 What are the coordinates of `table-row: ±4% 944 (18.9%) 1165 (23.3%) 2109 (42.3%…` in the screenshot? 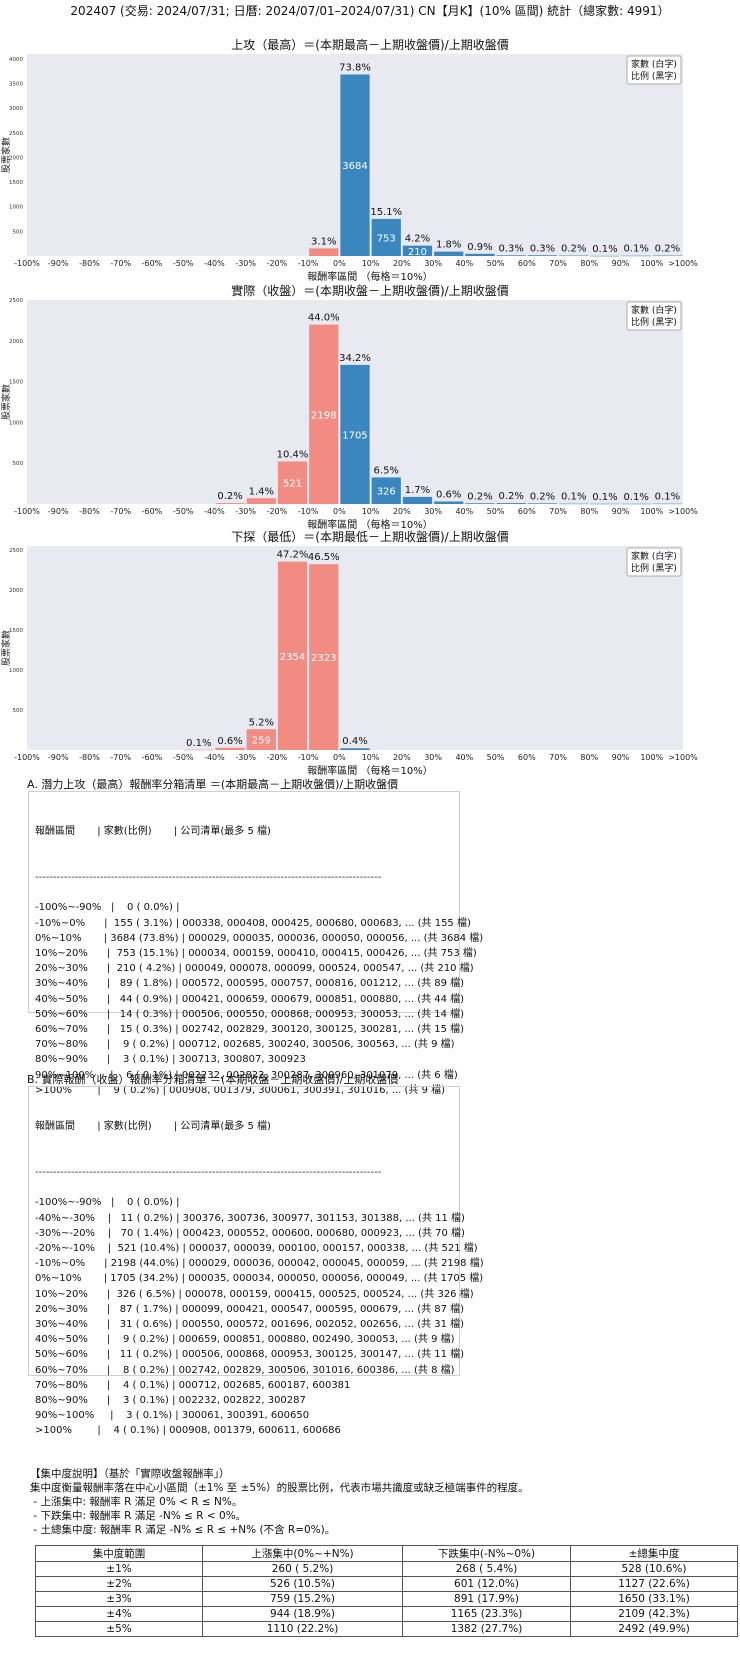 It's located at (386, 1614).